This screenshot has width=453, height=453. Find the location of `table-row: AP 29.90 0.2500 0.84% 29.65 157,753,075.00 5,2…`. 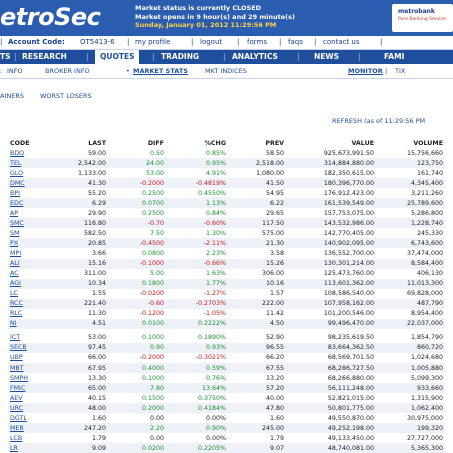

table-row: AP 29.90 0.2500 0.84% 29.65 157,753,075.00 5,2… is located at coordinates (226, 213).